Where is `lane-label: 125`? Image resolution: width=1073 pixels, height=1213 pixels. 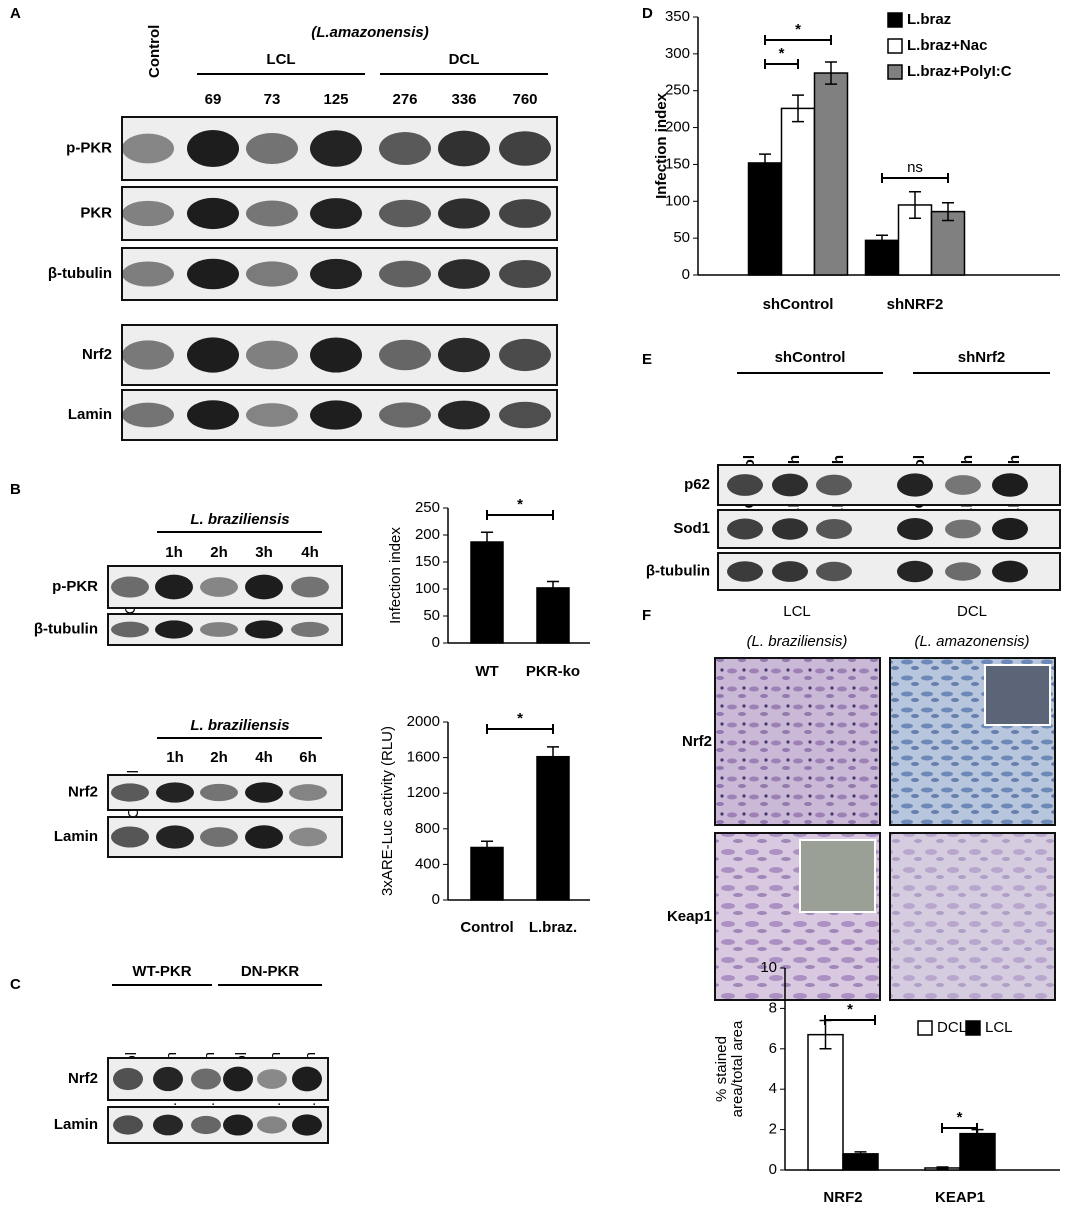 lane-label: 125 is located at coordinates (335, 99).